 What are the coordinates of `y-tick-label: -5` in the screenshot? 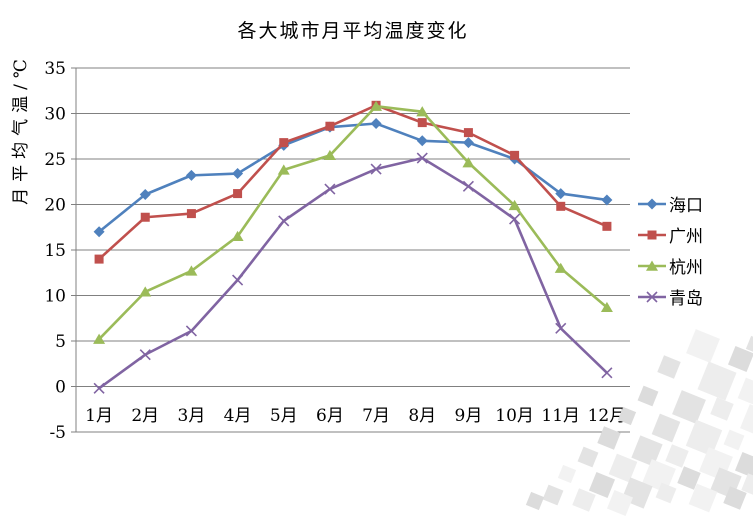 It's located at (57, 433).